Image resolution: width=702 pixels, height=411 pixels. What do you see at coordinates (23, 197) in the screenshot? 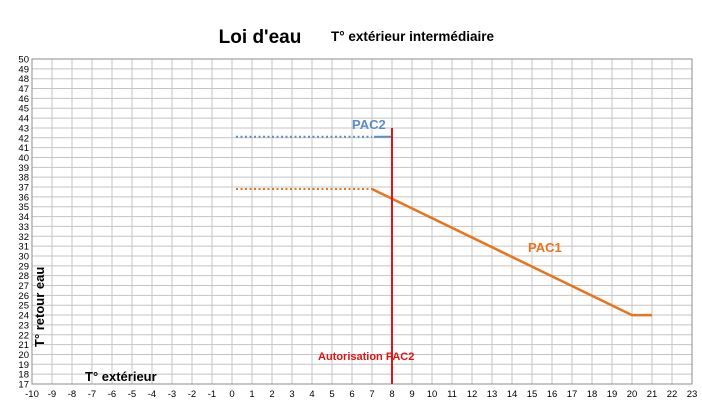
I see `y-tick-label: 36` at bounding box center [23, 197].